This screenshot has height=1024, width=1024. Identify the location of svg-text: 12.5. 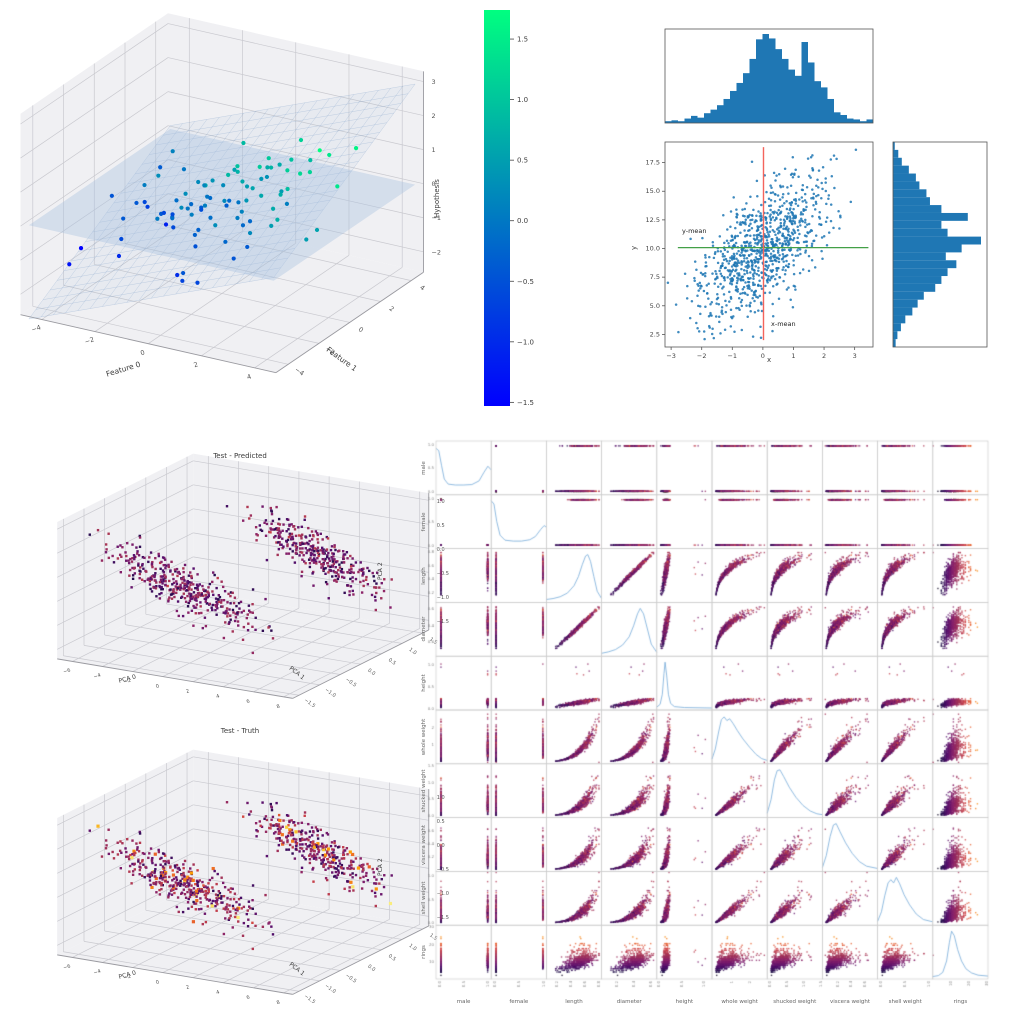
(653, 220).